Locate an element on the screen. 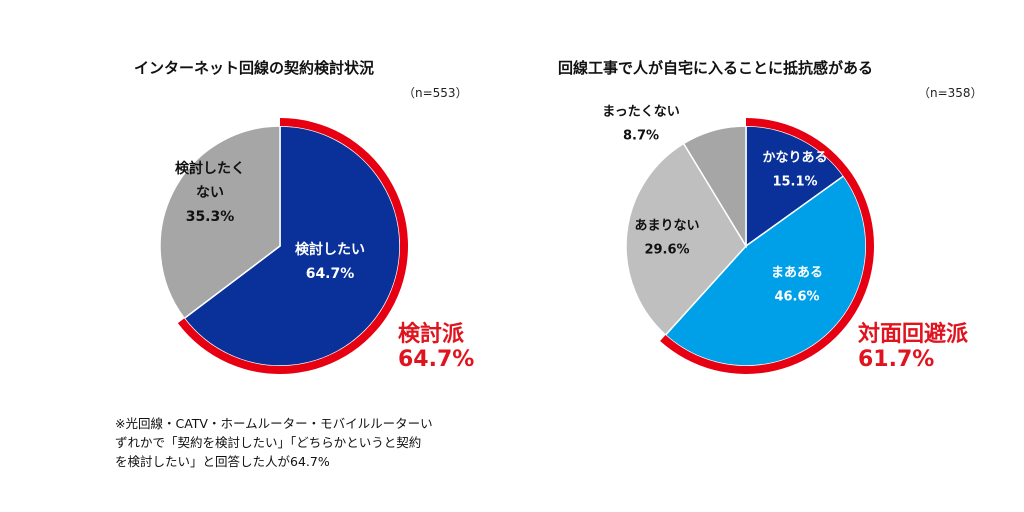 Image resolution: width=1024 pixels, height=512 pixels. chart2-slice-4-value: 8.7% is located at coordinates (641, 136).